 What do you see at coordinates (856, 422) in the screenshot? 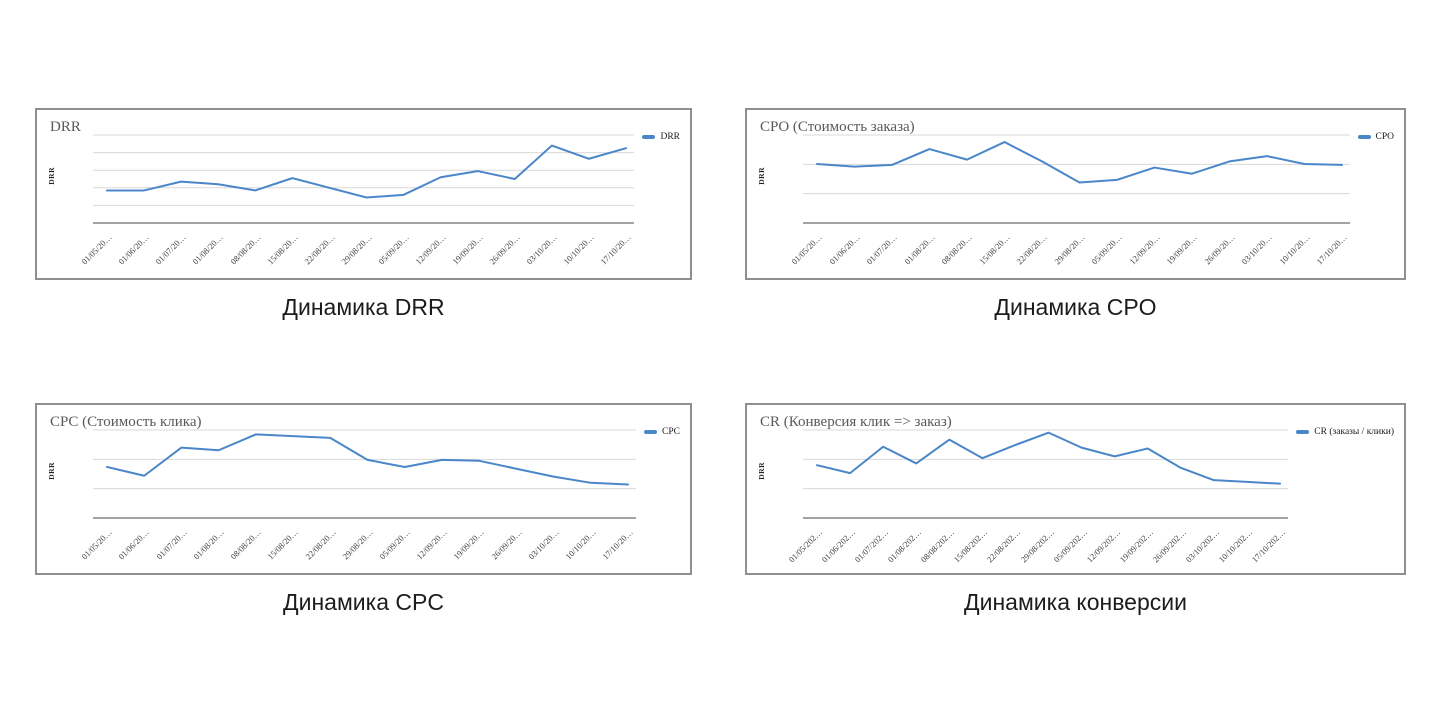
I see `chart-title: CR (Конверсия клик => заказ)` at bounding box center [856, 422].